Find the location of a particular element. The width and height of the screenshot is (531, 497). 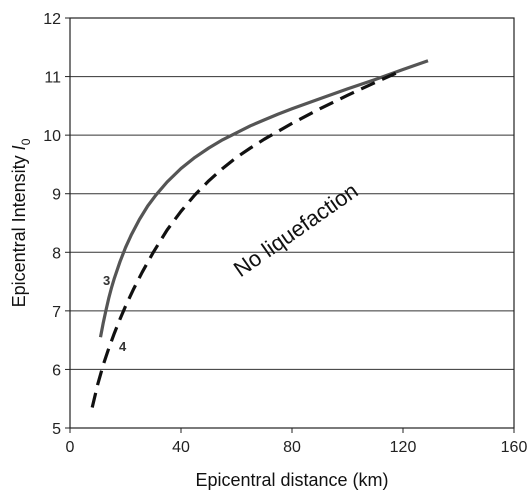

x-tick-label: 0 is located at coordinates (70, 447).